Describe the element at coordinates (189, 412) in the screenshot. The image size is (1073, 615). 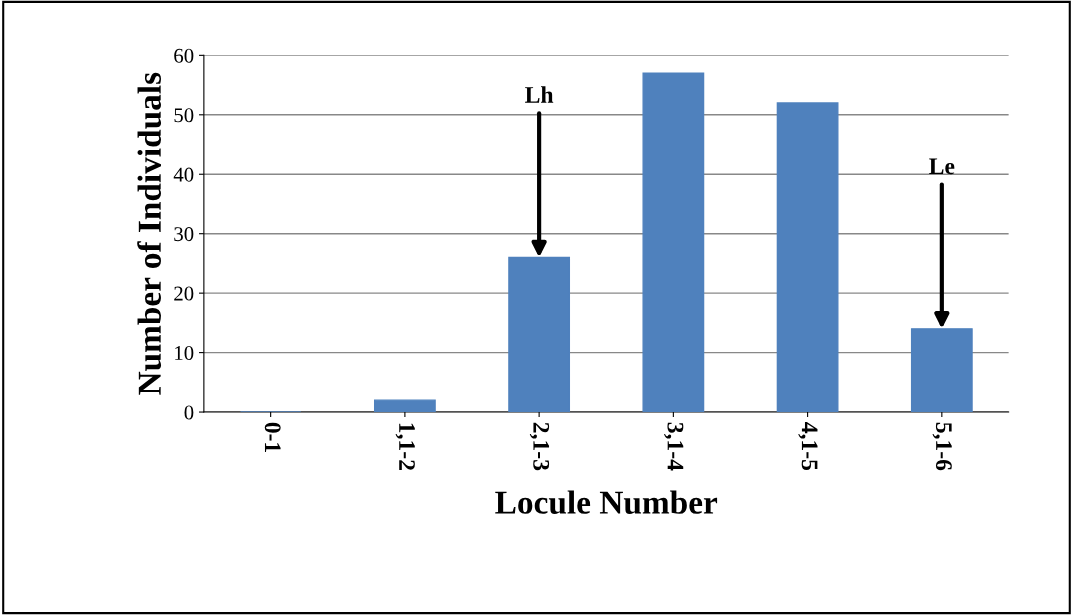
I see `y-tick-label: 0` at that location.